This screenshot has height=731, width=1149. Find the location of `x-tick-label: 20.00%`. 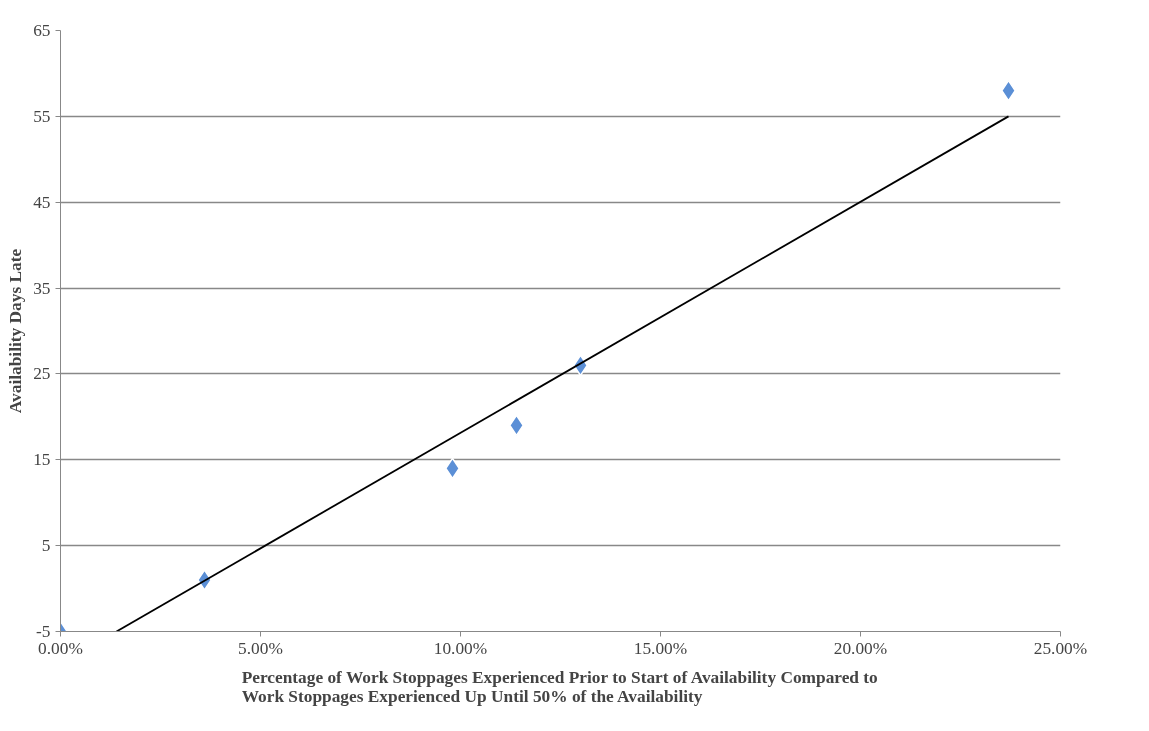

x-tick-label: 20.00% is located at coordinates (860, 648).